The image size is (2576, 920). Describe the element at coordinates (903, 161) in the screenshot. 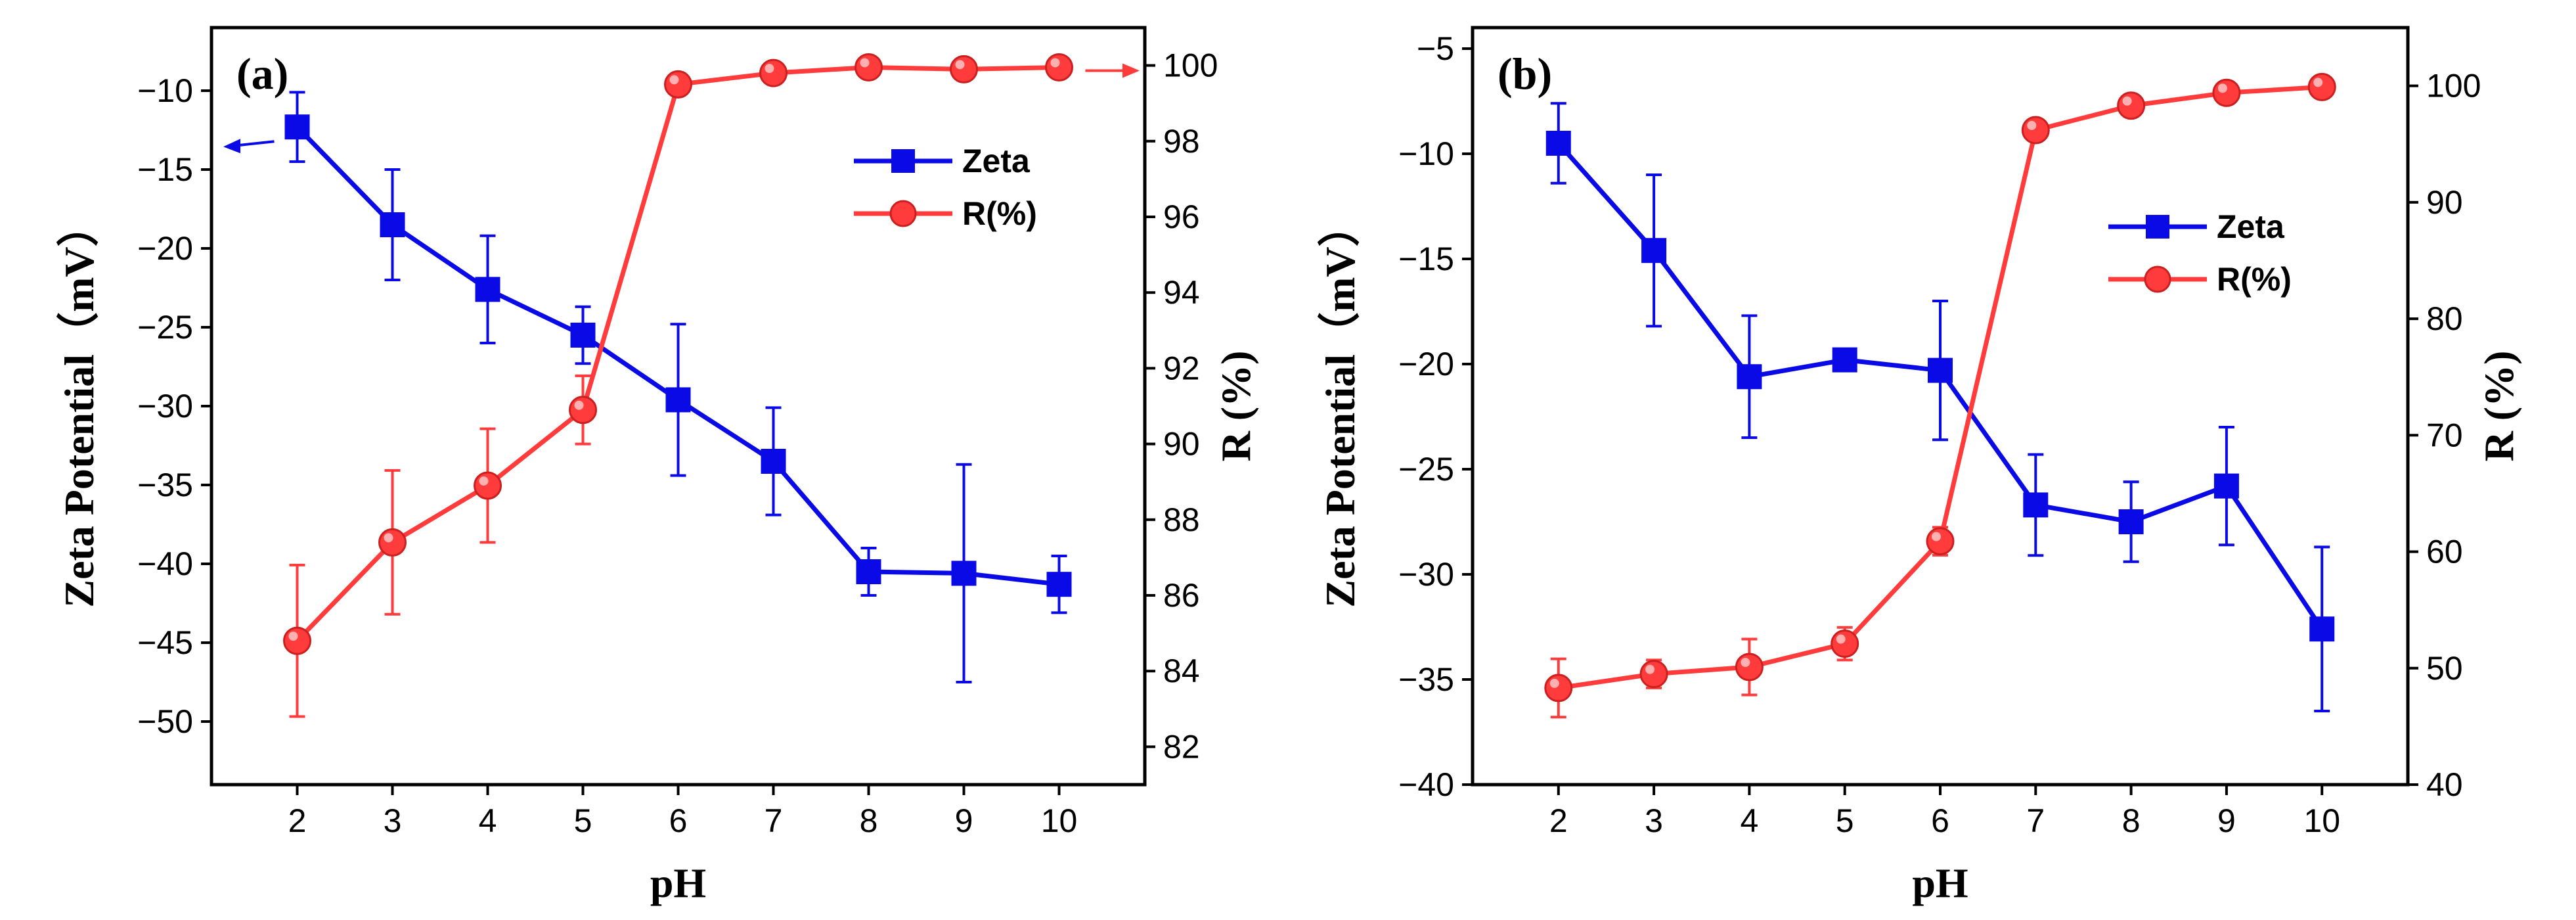

I see `legend-marker-square` at that location.